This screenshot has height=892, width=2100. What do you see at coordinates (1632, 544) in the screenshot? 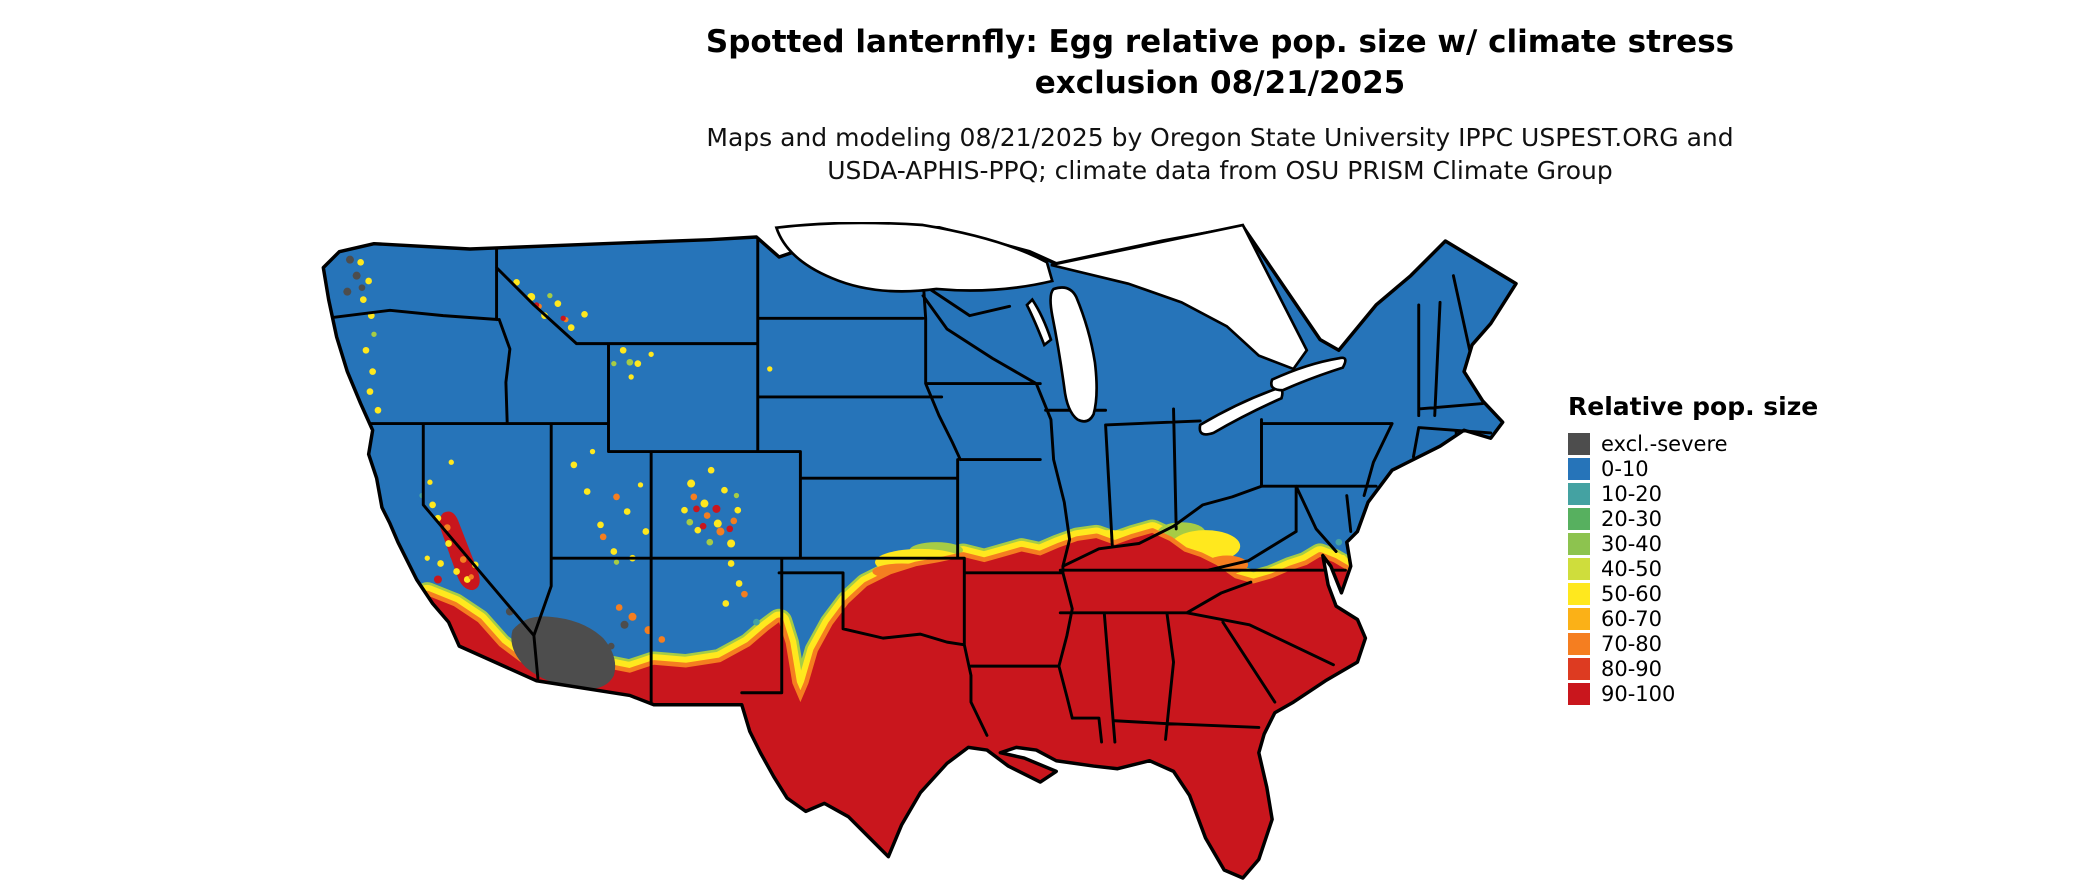
I see `legend-item-label: 30-40` at bounding box center [1632, 544].